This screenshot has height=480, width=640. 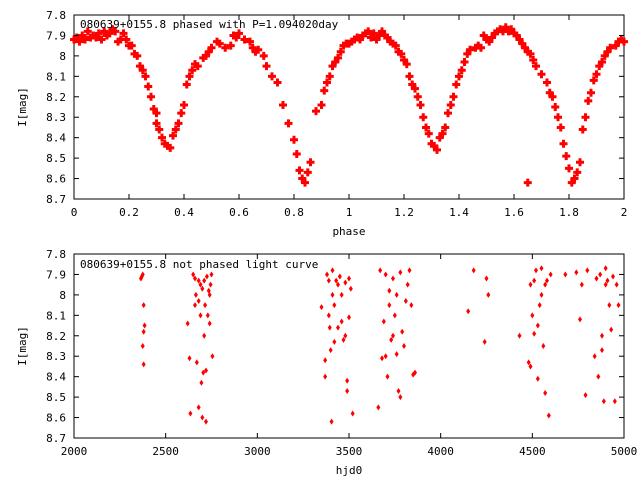 I want to click on unphased-y-axis-label: I[mag], so click(x=22, y=346).